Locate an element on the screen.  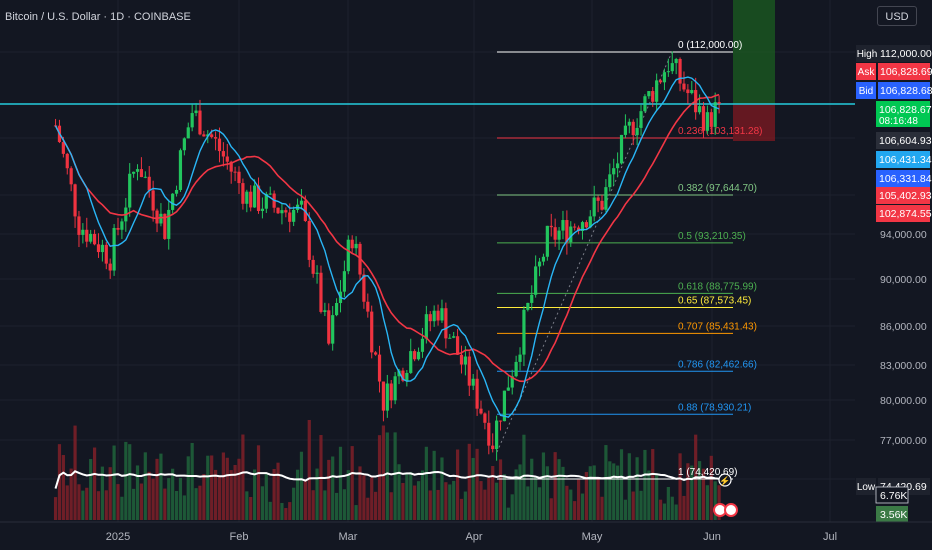
price-badge-value: 106,828.67 is located at coordinates (905, 110).